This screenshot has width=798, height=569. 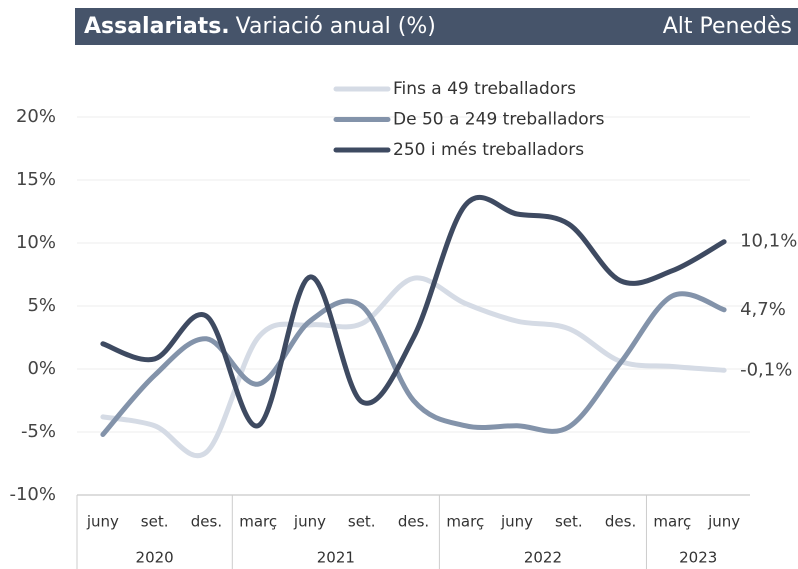 I want to click on legend-label: 250 i més treballadors, so click(x=488, y=150).